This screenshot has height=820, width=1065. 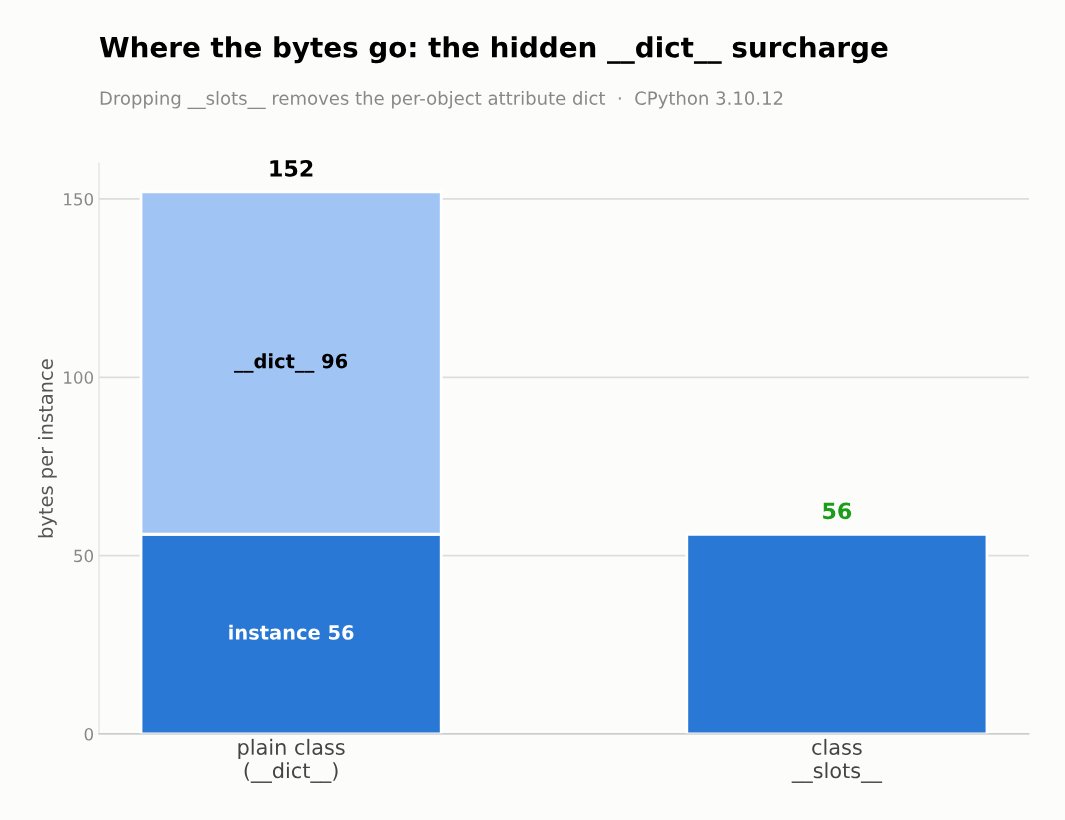 I want to click on chart-title: Where the bytes go: the hidden __dict__ surcharge, so click(x=493, y=50).